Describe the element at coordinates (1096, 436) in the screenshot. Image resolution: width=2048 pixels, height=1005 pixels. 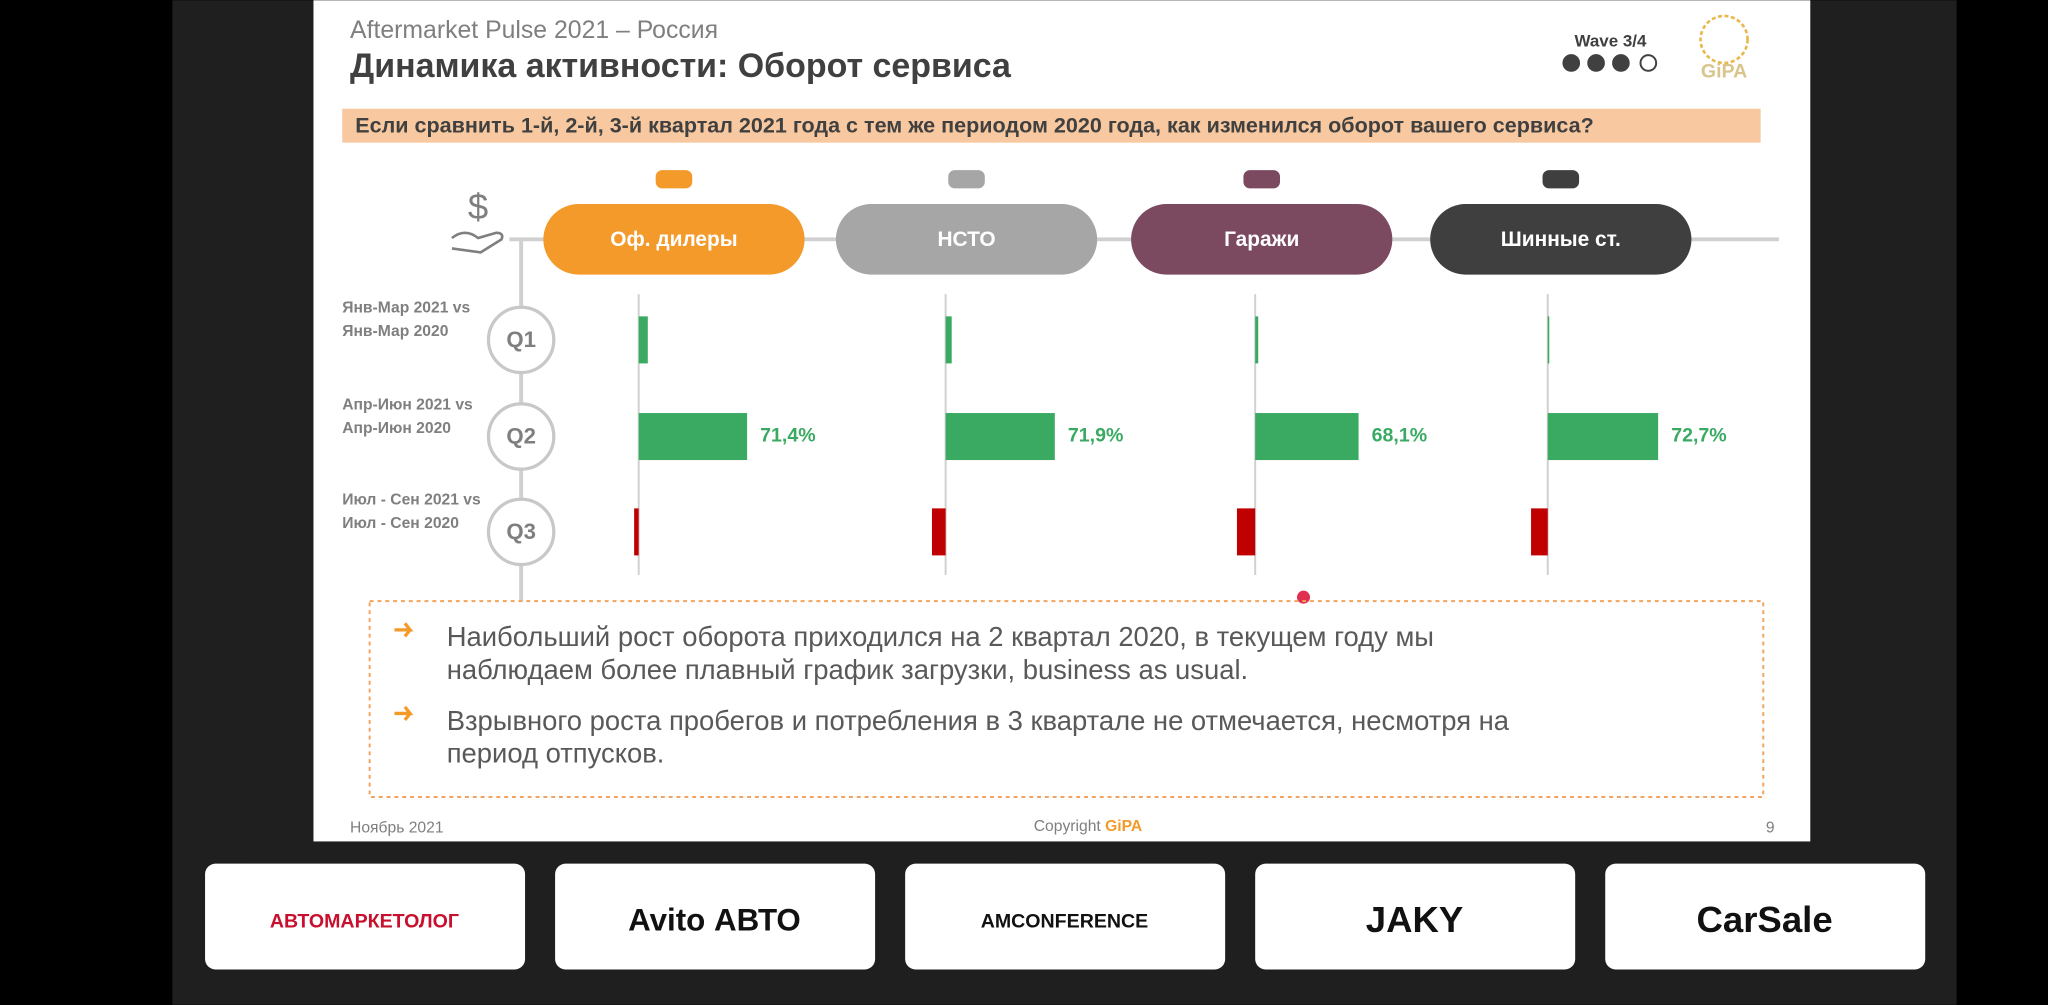
I see `value-label: 71,9%` at that location.